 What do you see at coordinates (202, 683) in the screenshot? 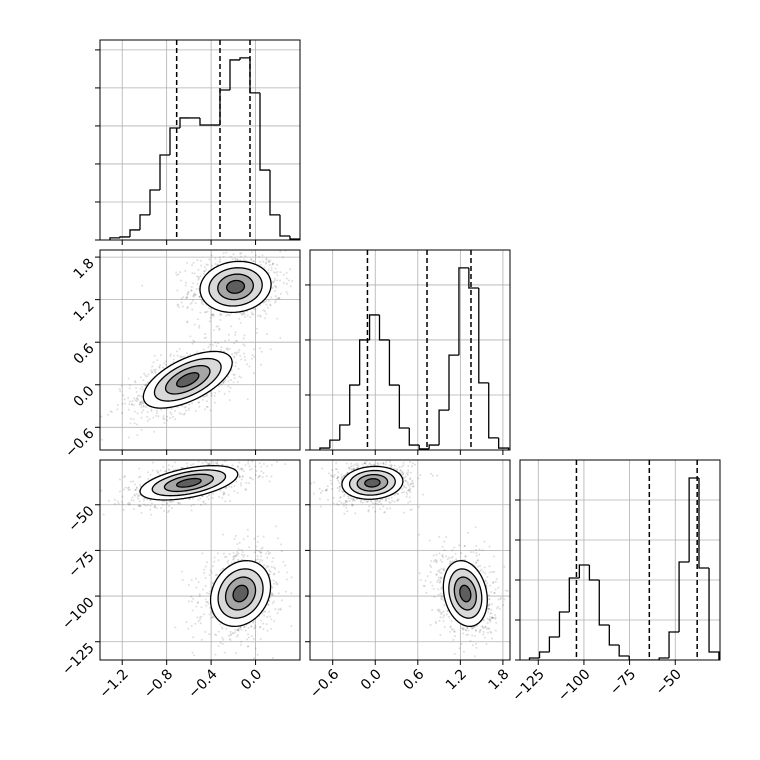
I see `x-tick-label: −0.4` at bounding box center [202, 683].